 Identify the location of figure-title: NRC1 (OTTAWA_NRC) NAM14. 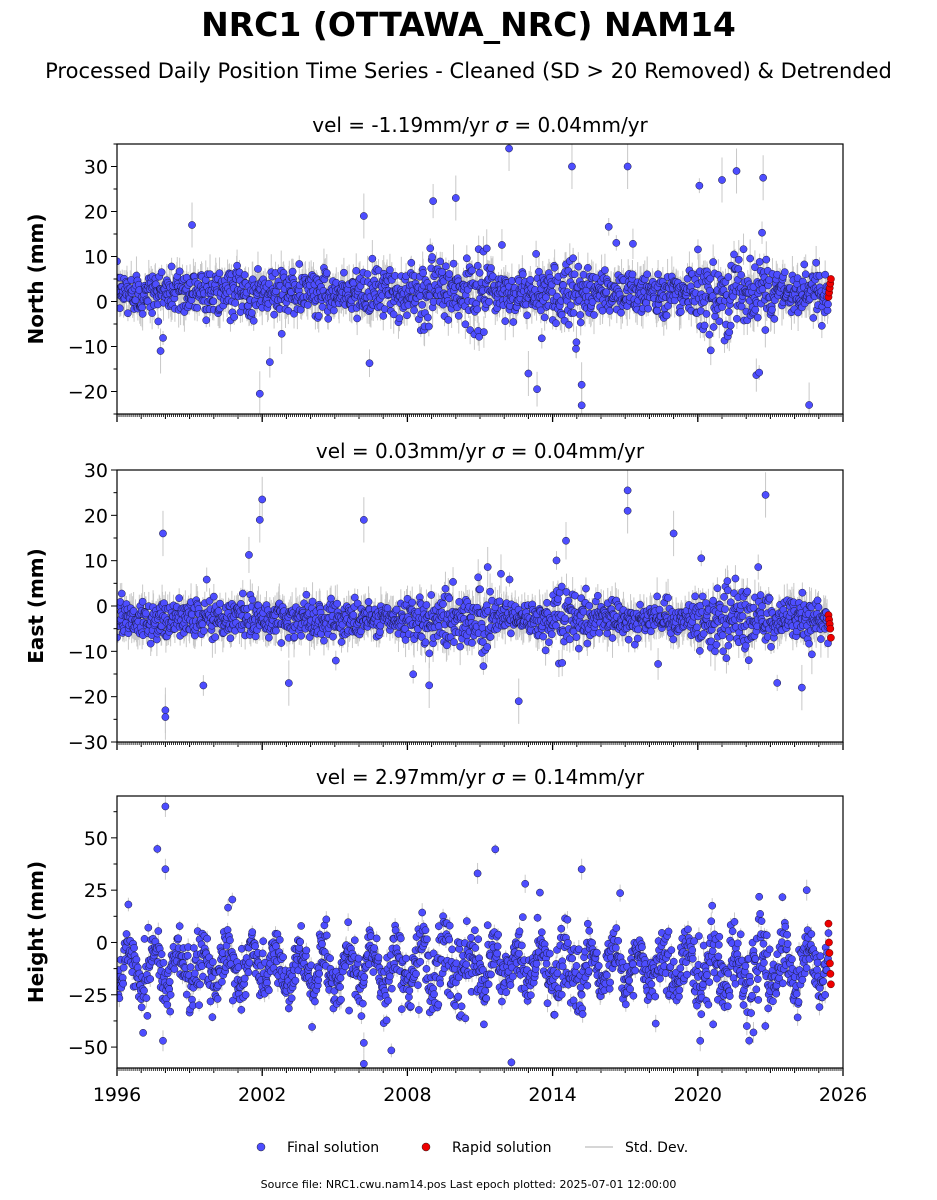
(468, 24).